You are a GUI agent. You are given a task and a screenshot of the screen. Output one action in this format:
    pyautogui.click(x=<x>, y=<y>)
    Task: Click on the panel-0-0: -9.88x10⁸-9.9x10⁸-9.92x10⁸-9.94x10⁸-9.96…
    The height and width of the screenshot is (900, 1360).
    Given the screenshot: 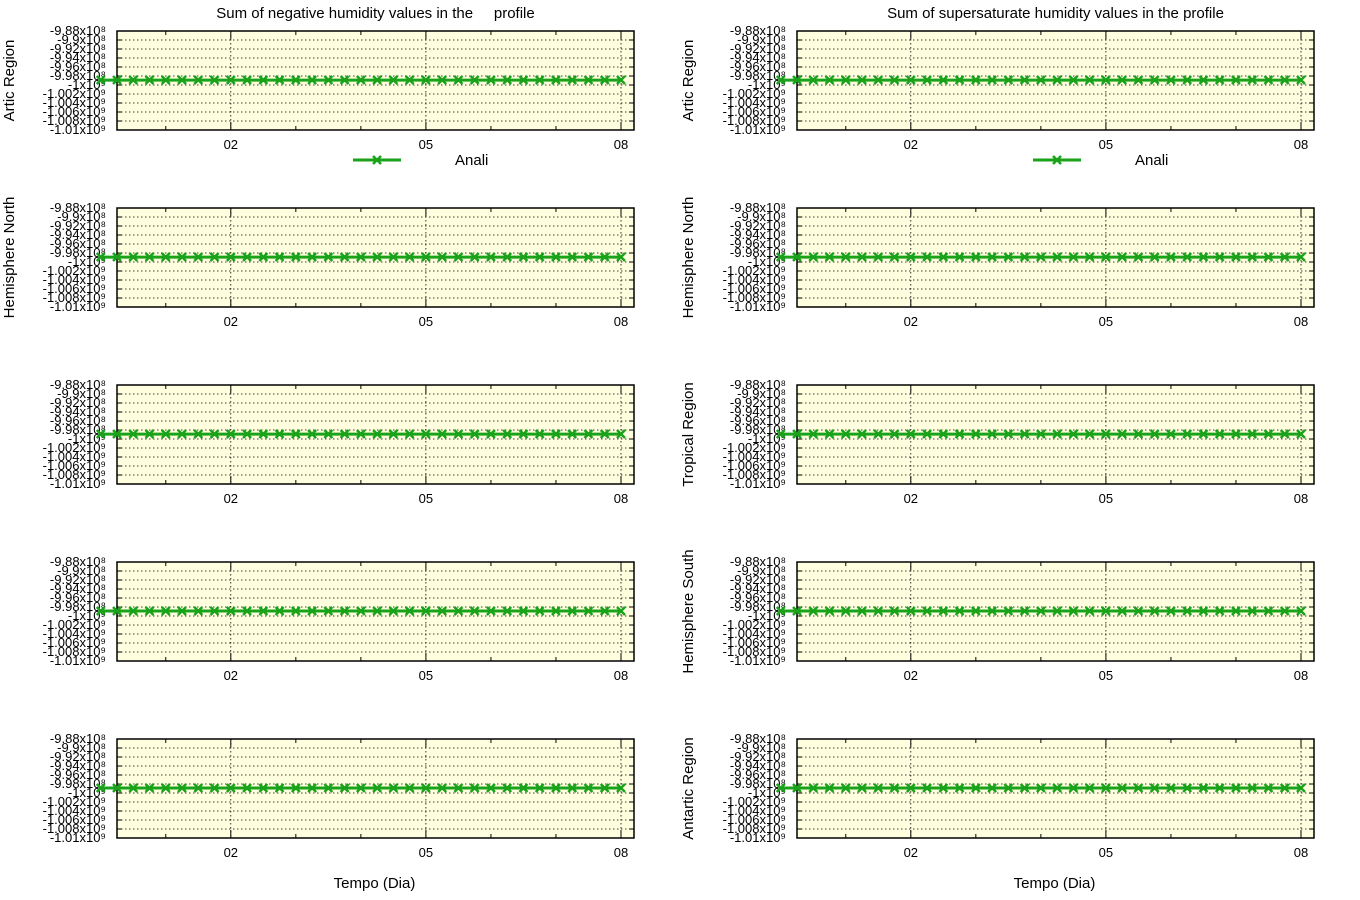 What is the action you would take?
    pyautogui.click(x=318, y=87)
    